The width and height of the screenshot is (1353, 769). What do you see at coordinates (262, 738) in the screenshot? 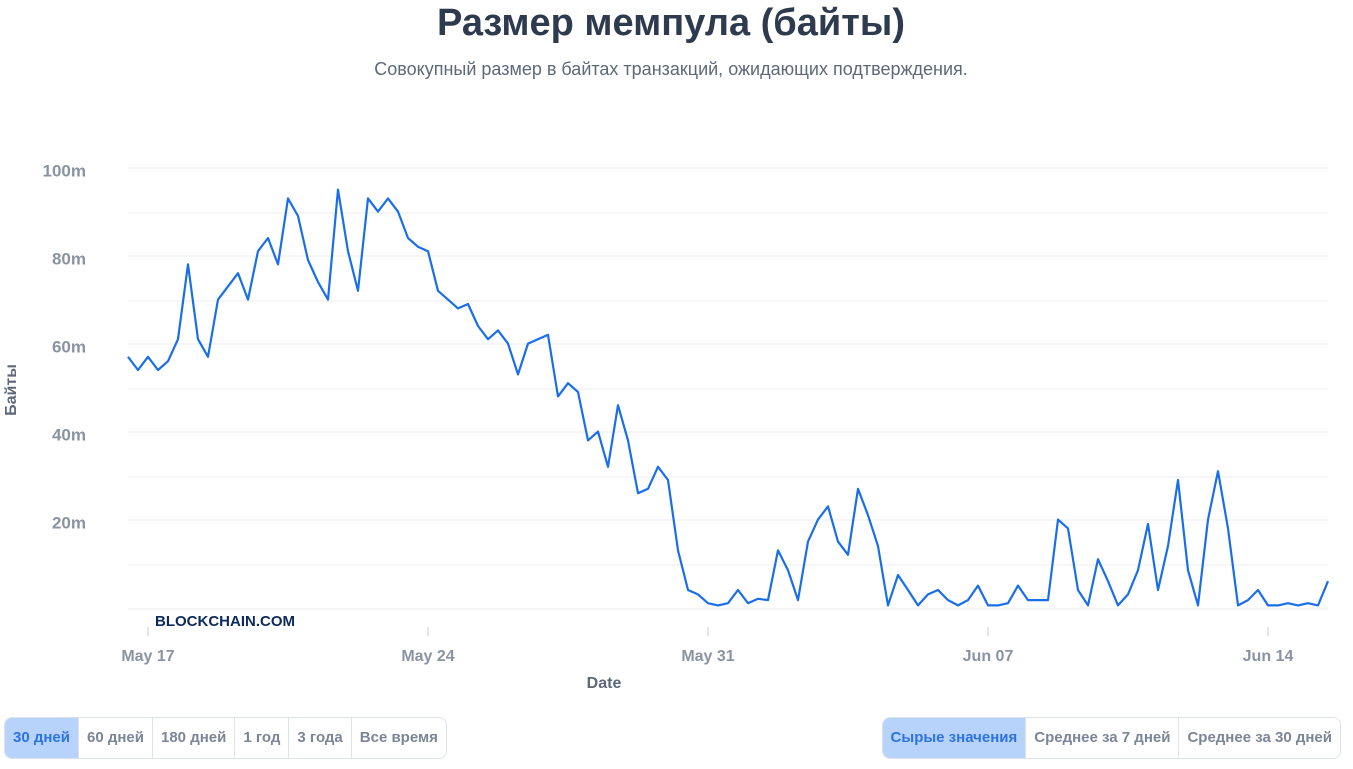
I see `option-button: 1 год` at bounding box center [262, 738].